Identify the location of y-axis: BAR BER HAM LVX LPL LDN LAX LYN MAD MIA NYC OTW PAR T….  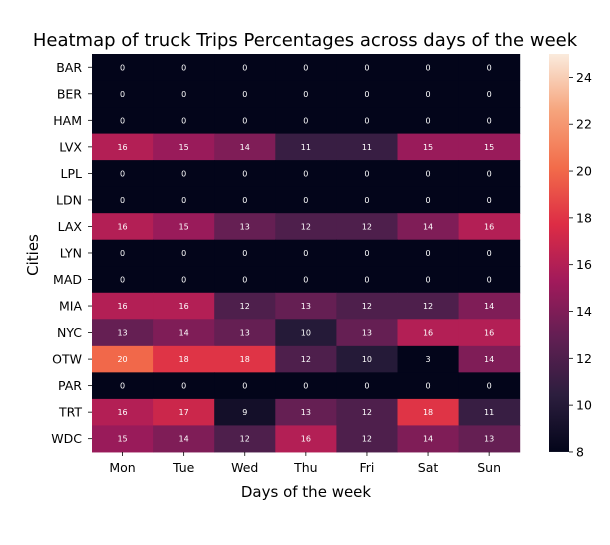
(71, 253).